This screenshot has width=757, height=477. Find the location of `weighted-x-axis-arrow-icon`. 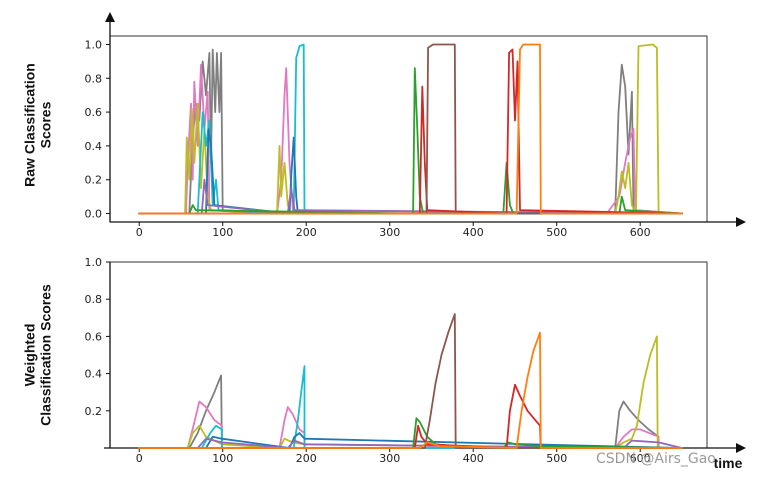

weighted-x-axis-arrow-icon is located at coordinates (741, 448).